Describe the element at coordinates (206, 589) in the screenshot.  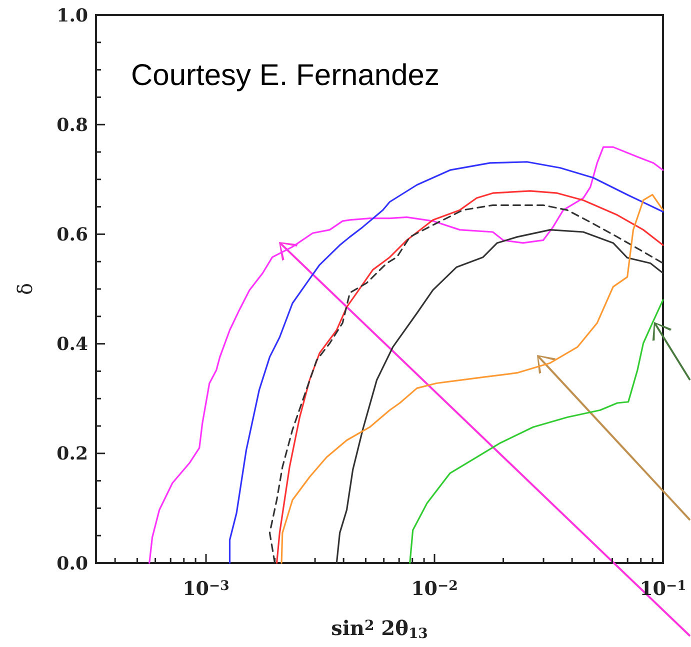
I see `x-tick-label: 10$^{−3}$` at that location.